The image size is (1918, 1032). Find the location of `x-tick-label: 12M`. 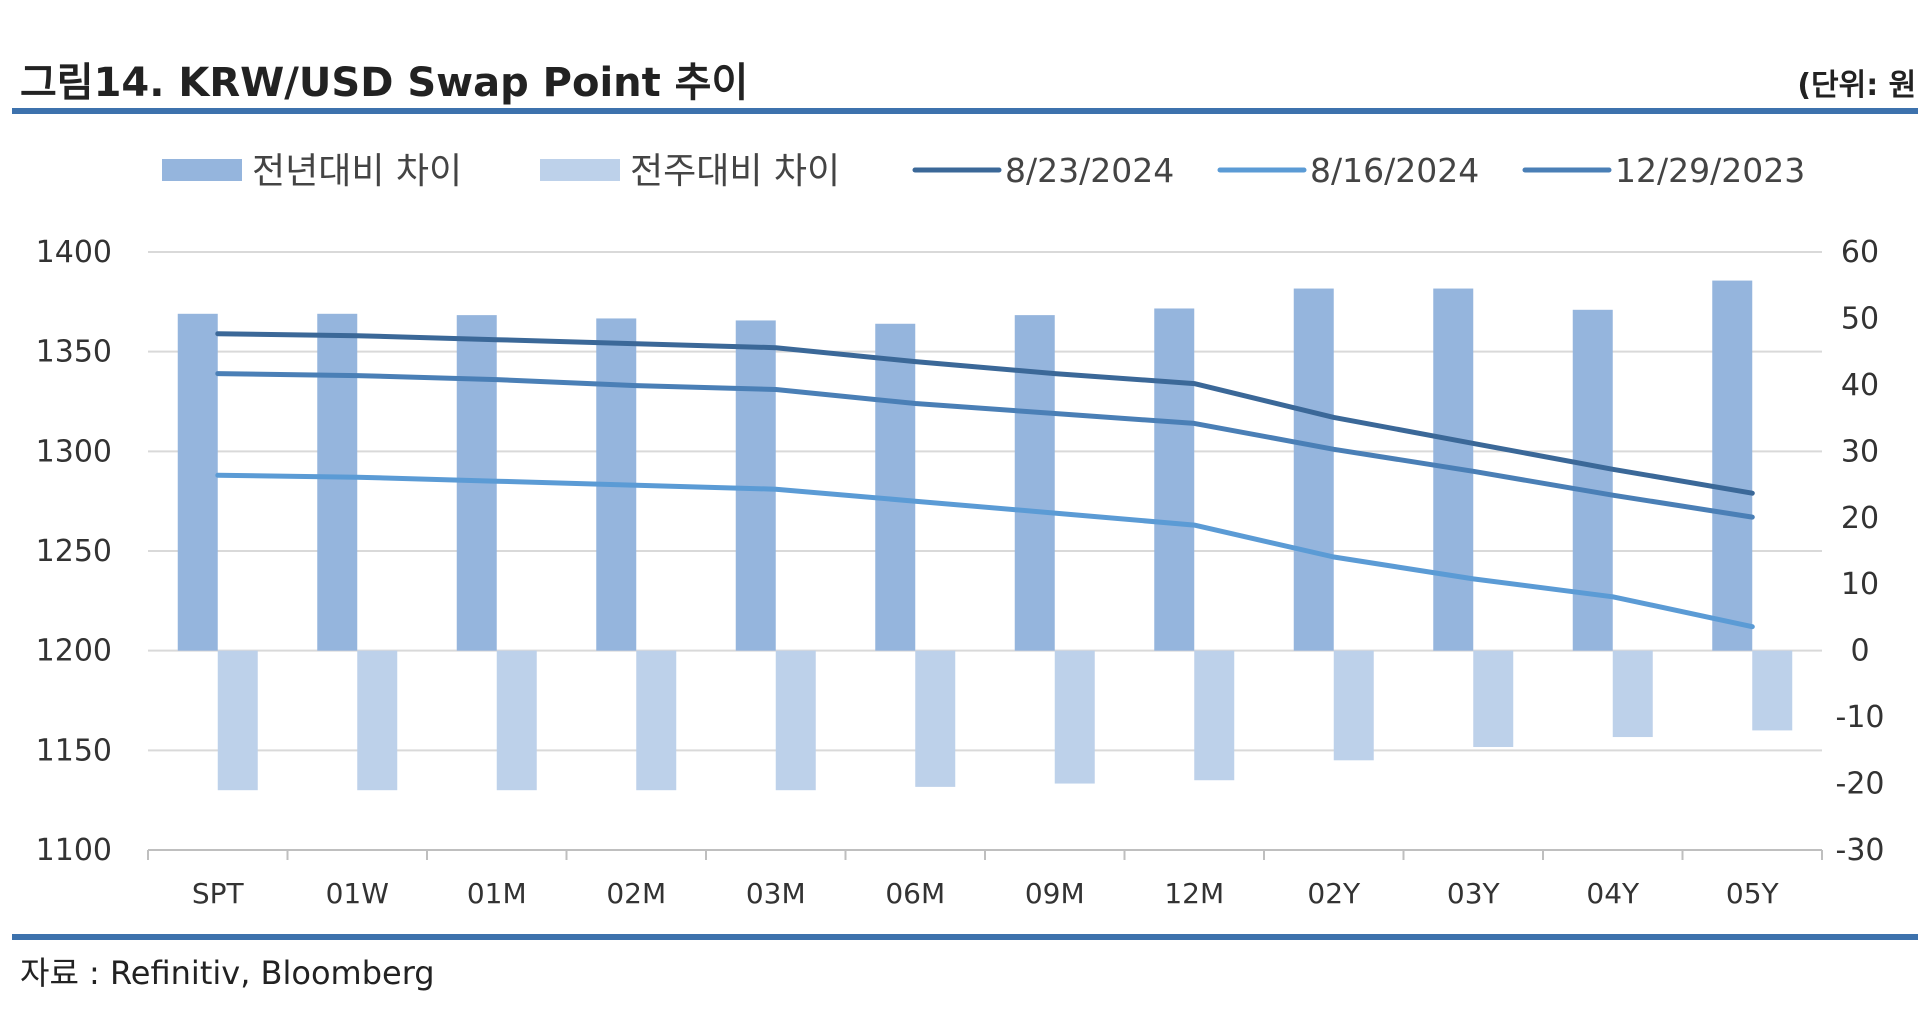

x-tick-label: 12M is located at coordinates (1194, 893).